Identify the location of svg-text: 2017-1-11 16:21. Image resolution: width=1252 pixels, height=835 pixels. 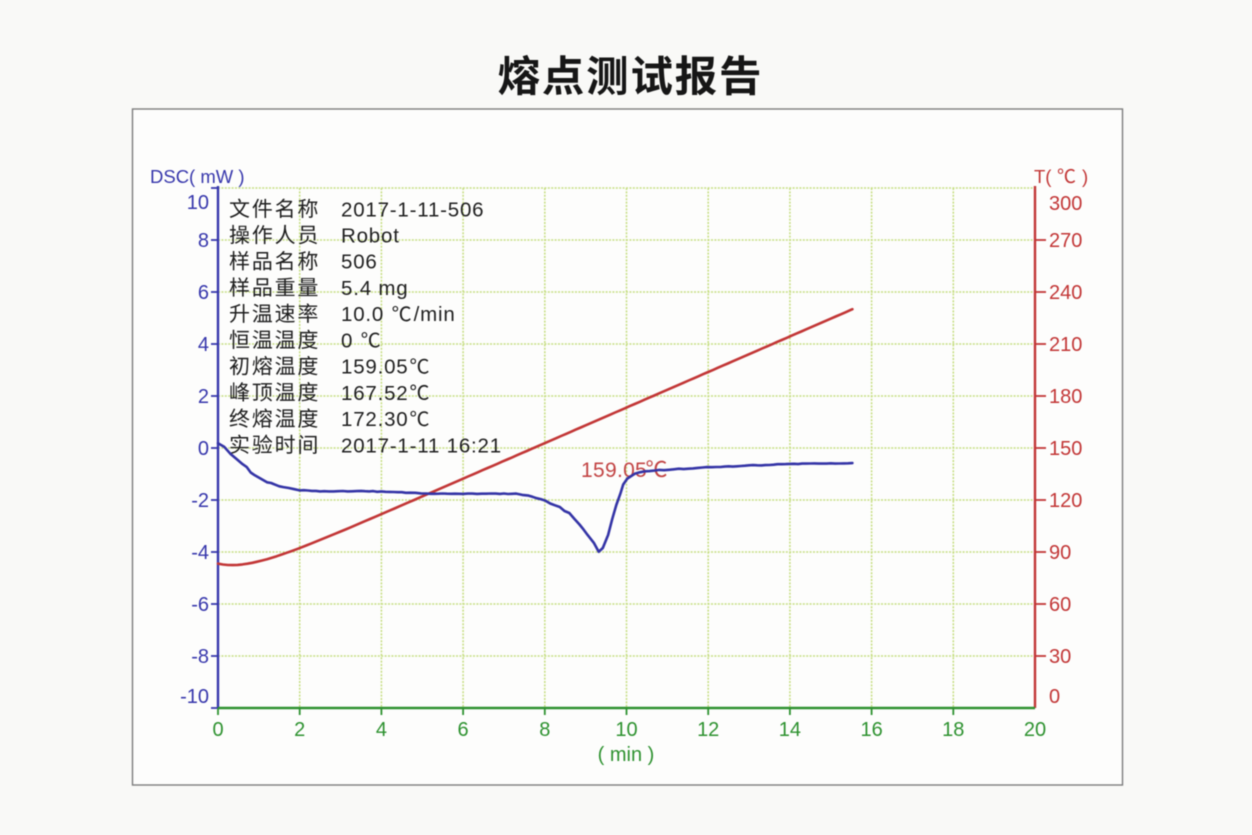
(421, 445).